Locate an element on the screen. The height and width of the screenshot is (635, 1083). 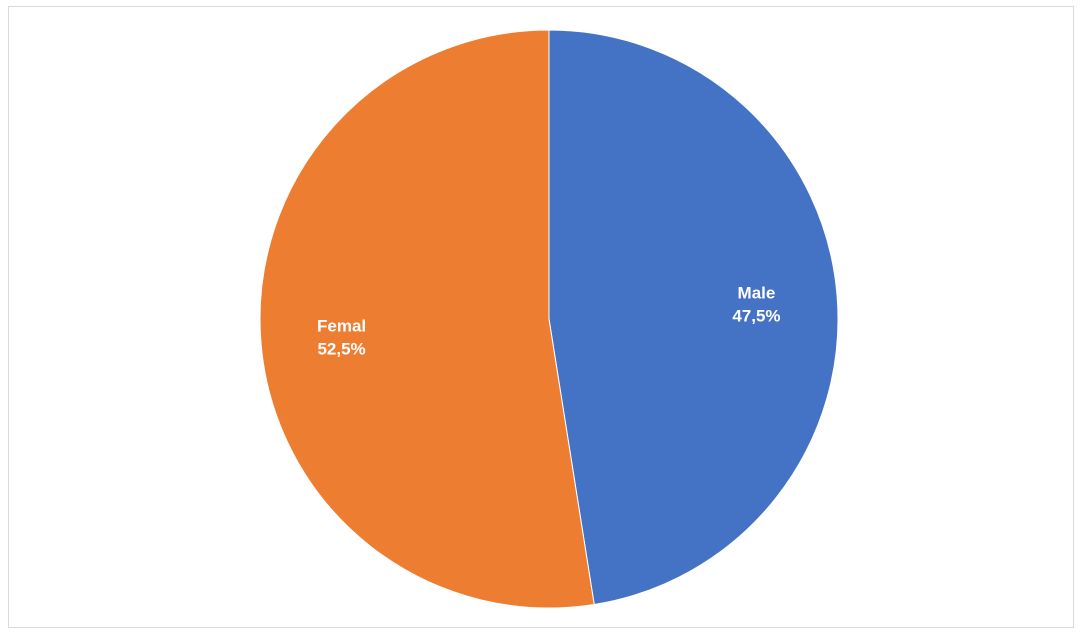
pie-label-femal: Femal 52,5% is located at coordinates (341, 337).